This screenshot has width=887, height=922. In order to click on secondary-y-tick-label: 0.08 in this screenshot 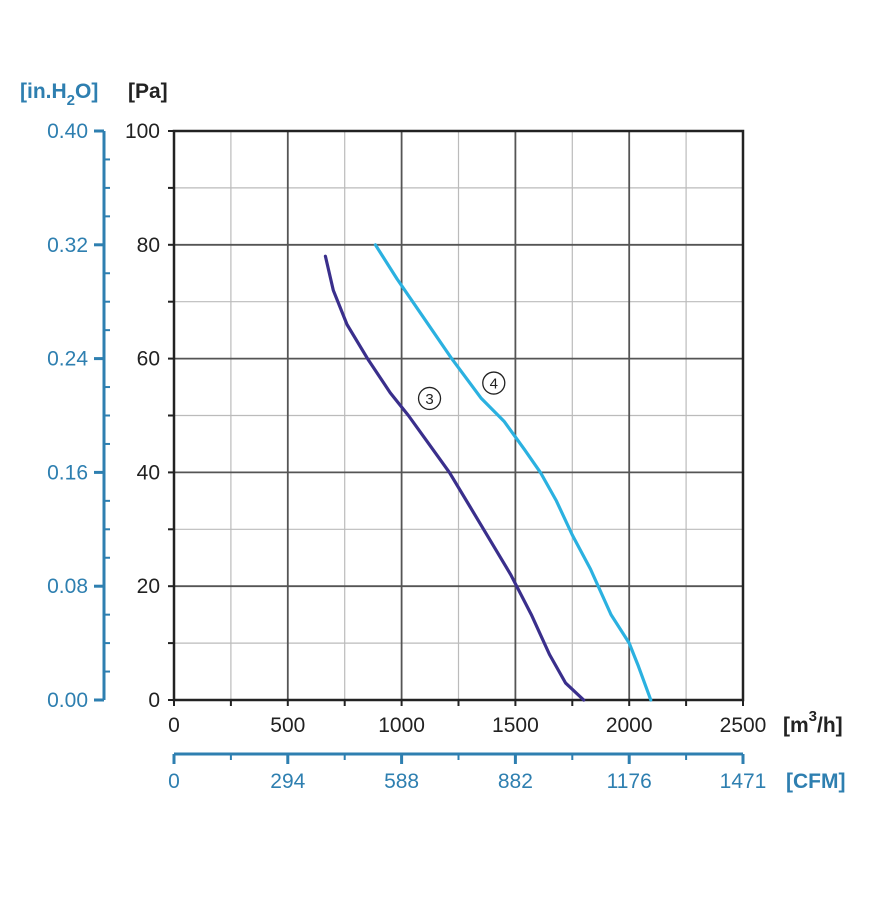, I will do `click(67, 586)`.